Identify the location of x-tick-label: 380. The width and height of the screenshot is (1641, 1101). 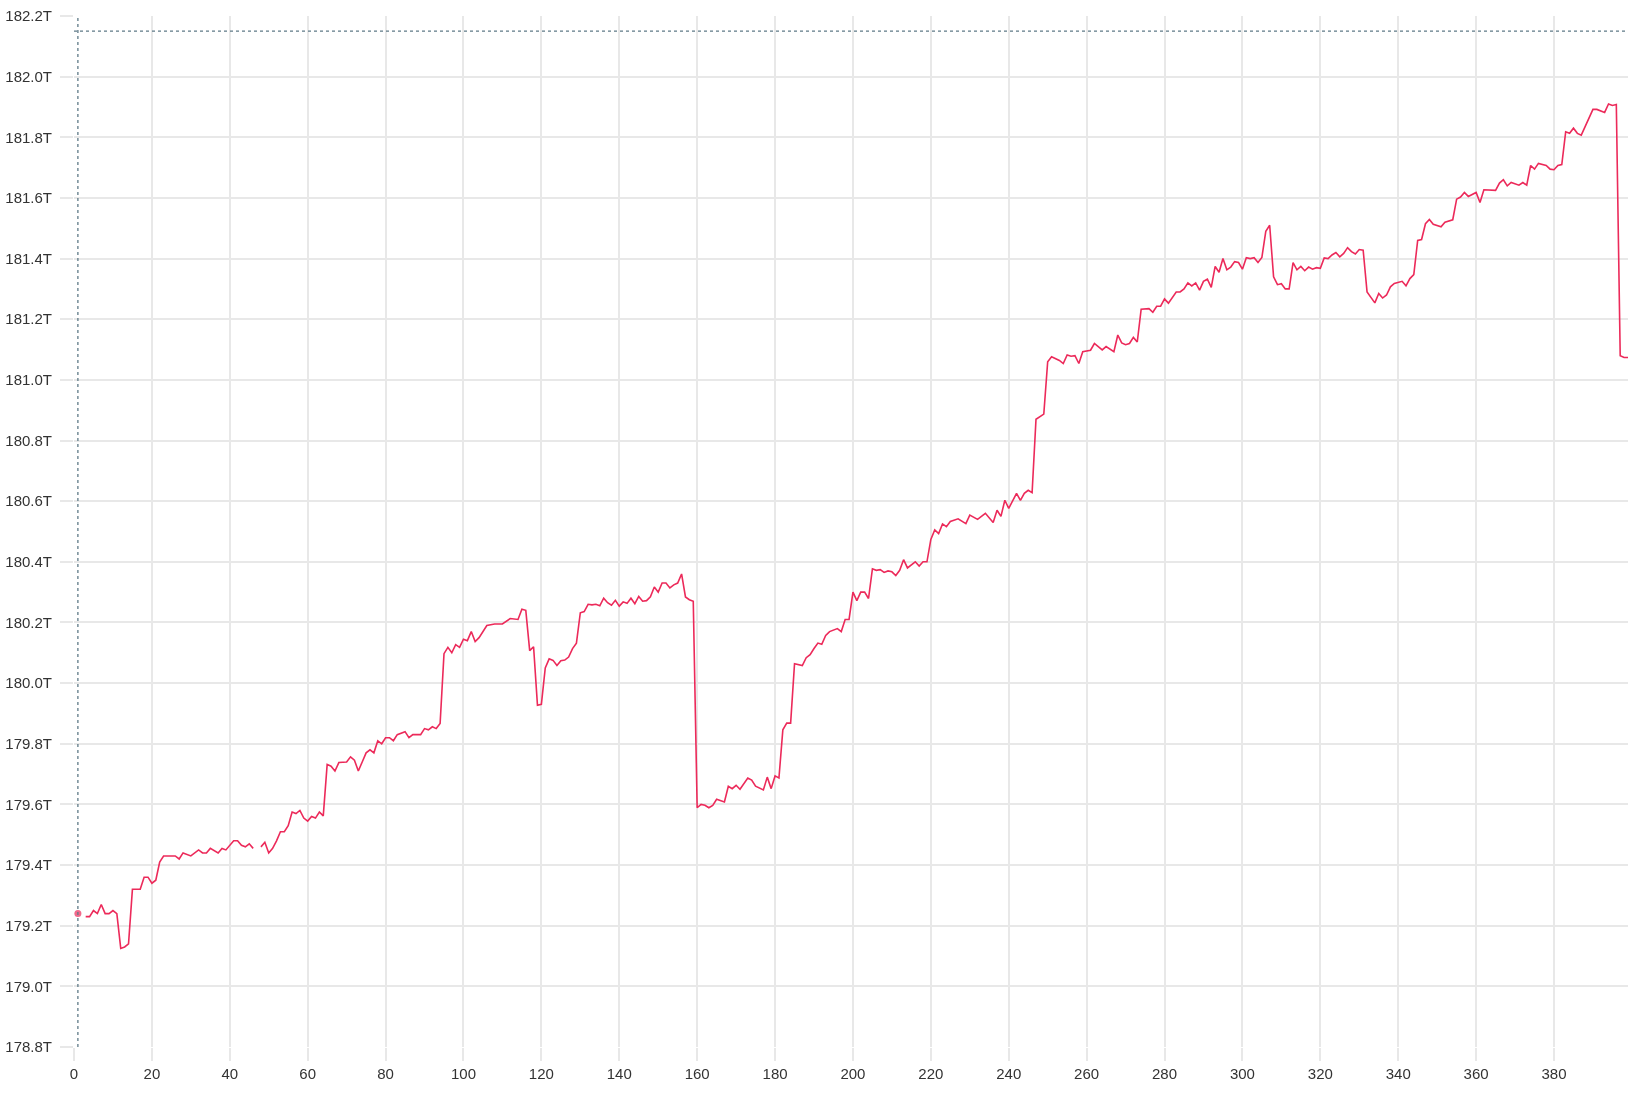
(1554, 1073).